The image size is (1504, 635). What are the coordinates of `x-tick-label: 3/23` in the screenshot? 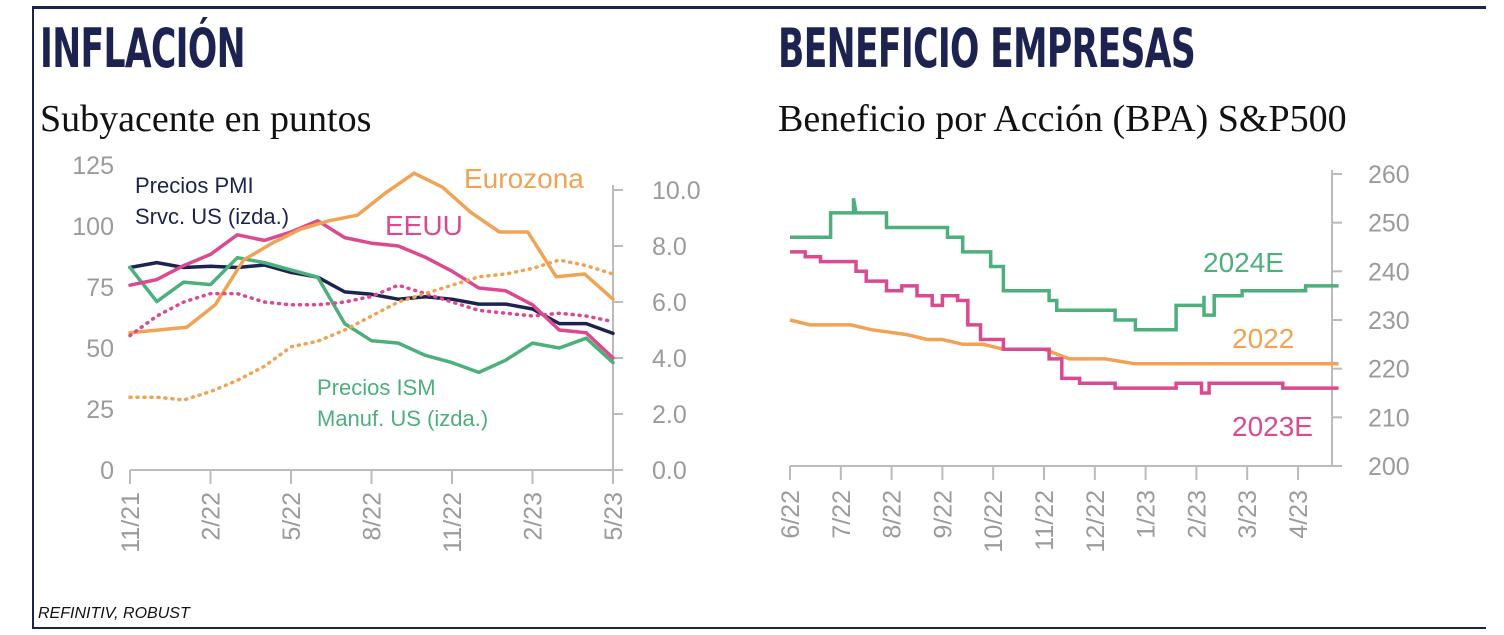 It's located at (1248, 514).